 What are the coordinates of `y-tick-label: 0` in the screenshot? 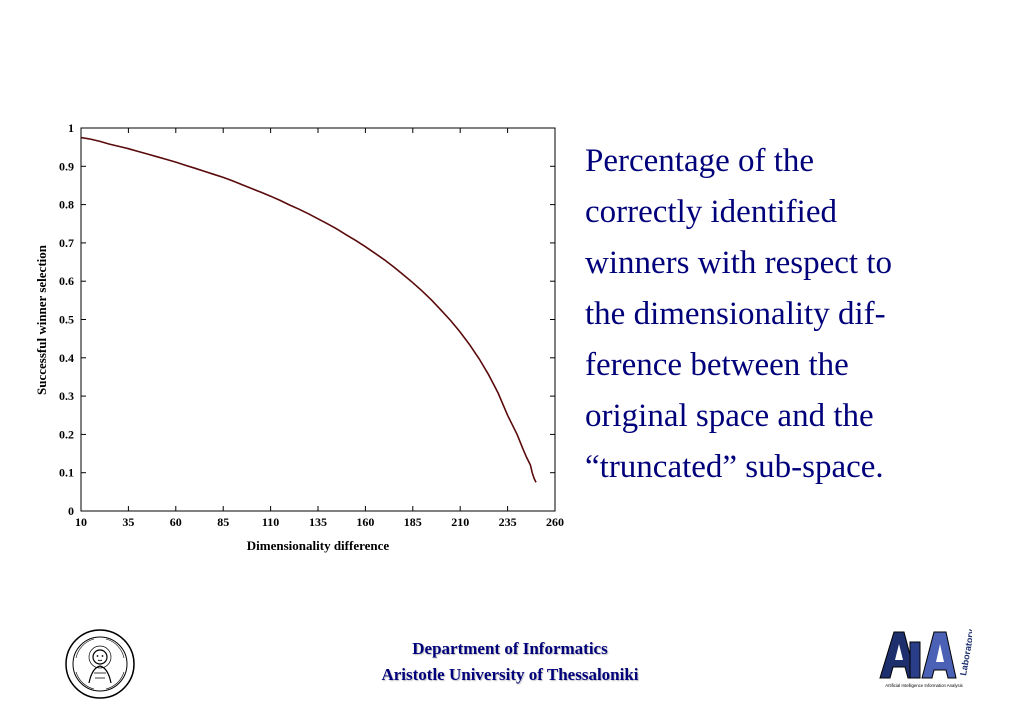 It's located at (71, 511).